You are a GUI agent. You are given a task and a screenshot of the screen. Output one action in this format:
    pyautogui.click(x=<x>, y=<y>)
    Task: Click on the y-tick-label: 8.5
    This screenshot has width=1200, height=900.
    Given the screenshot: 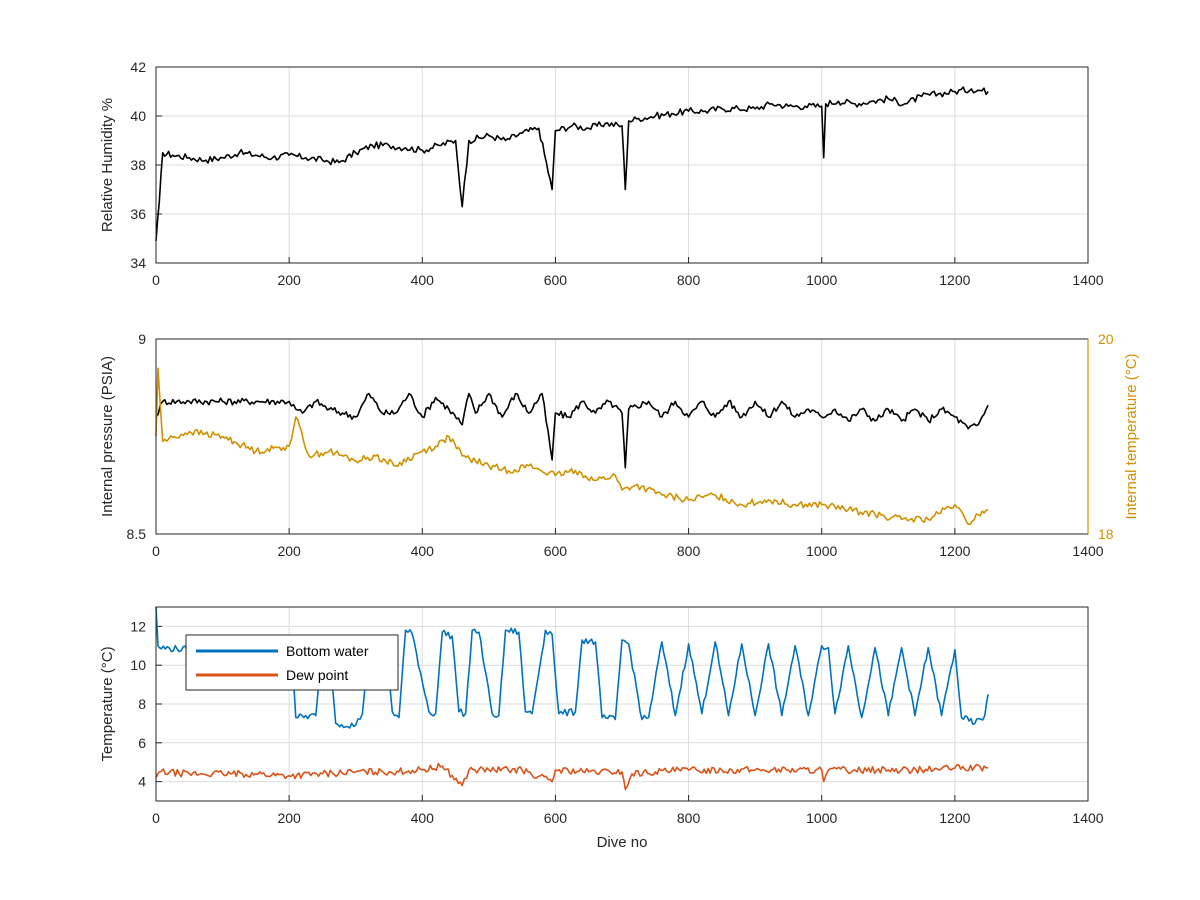 What is the action you would take?
    pyautogui.click(x=137, y=534)
    